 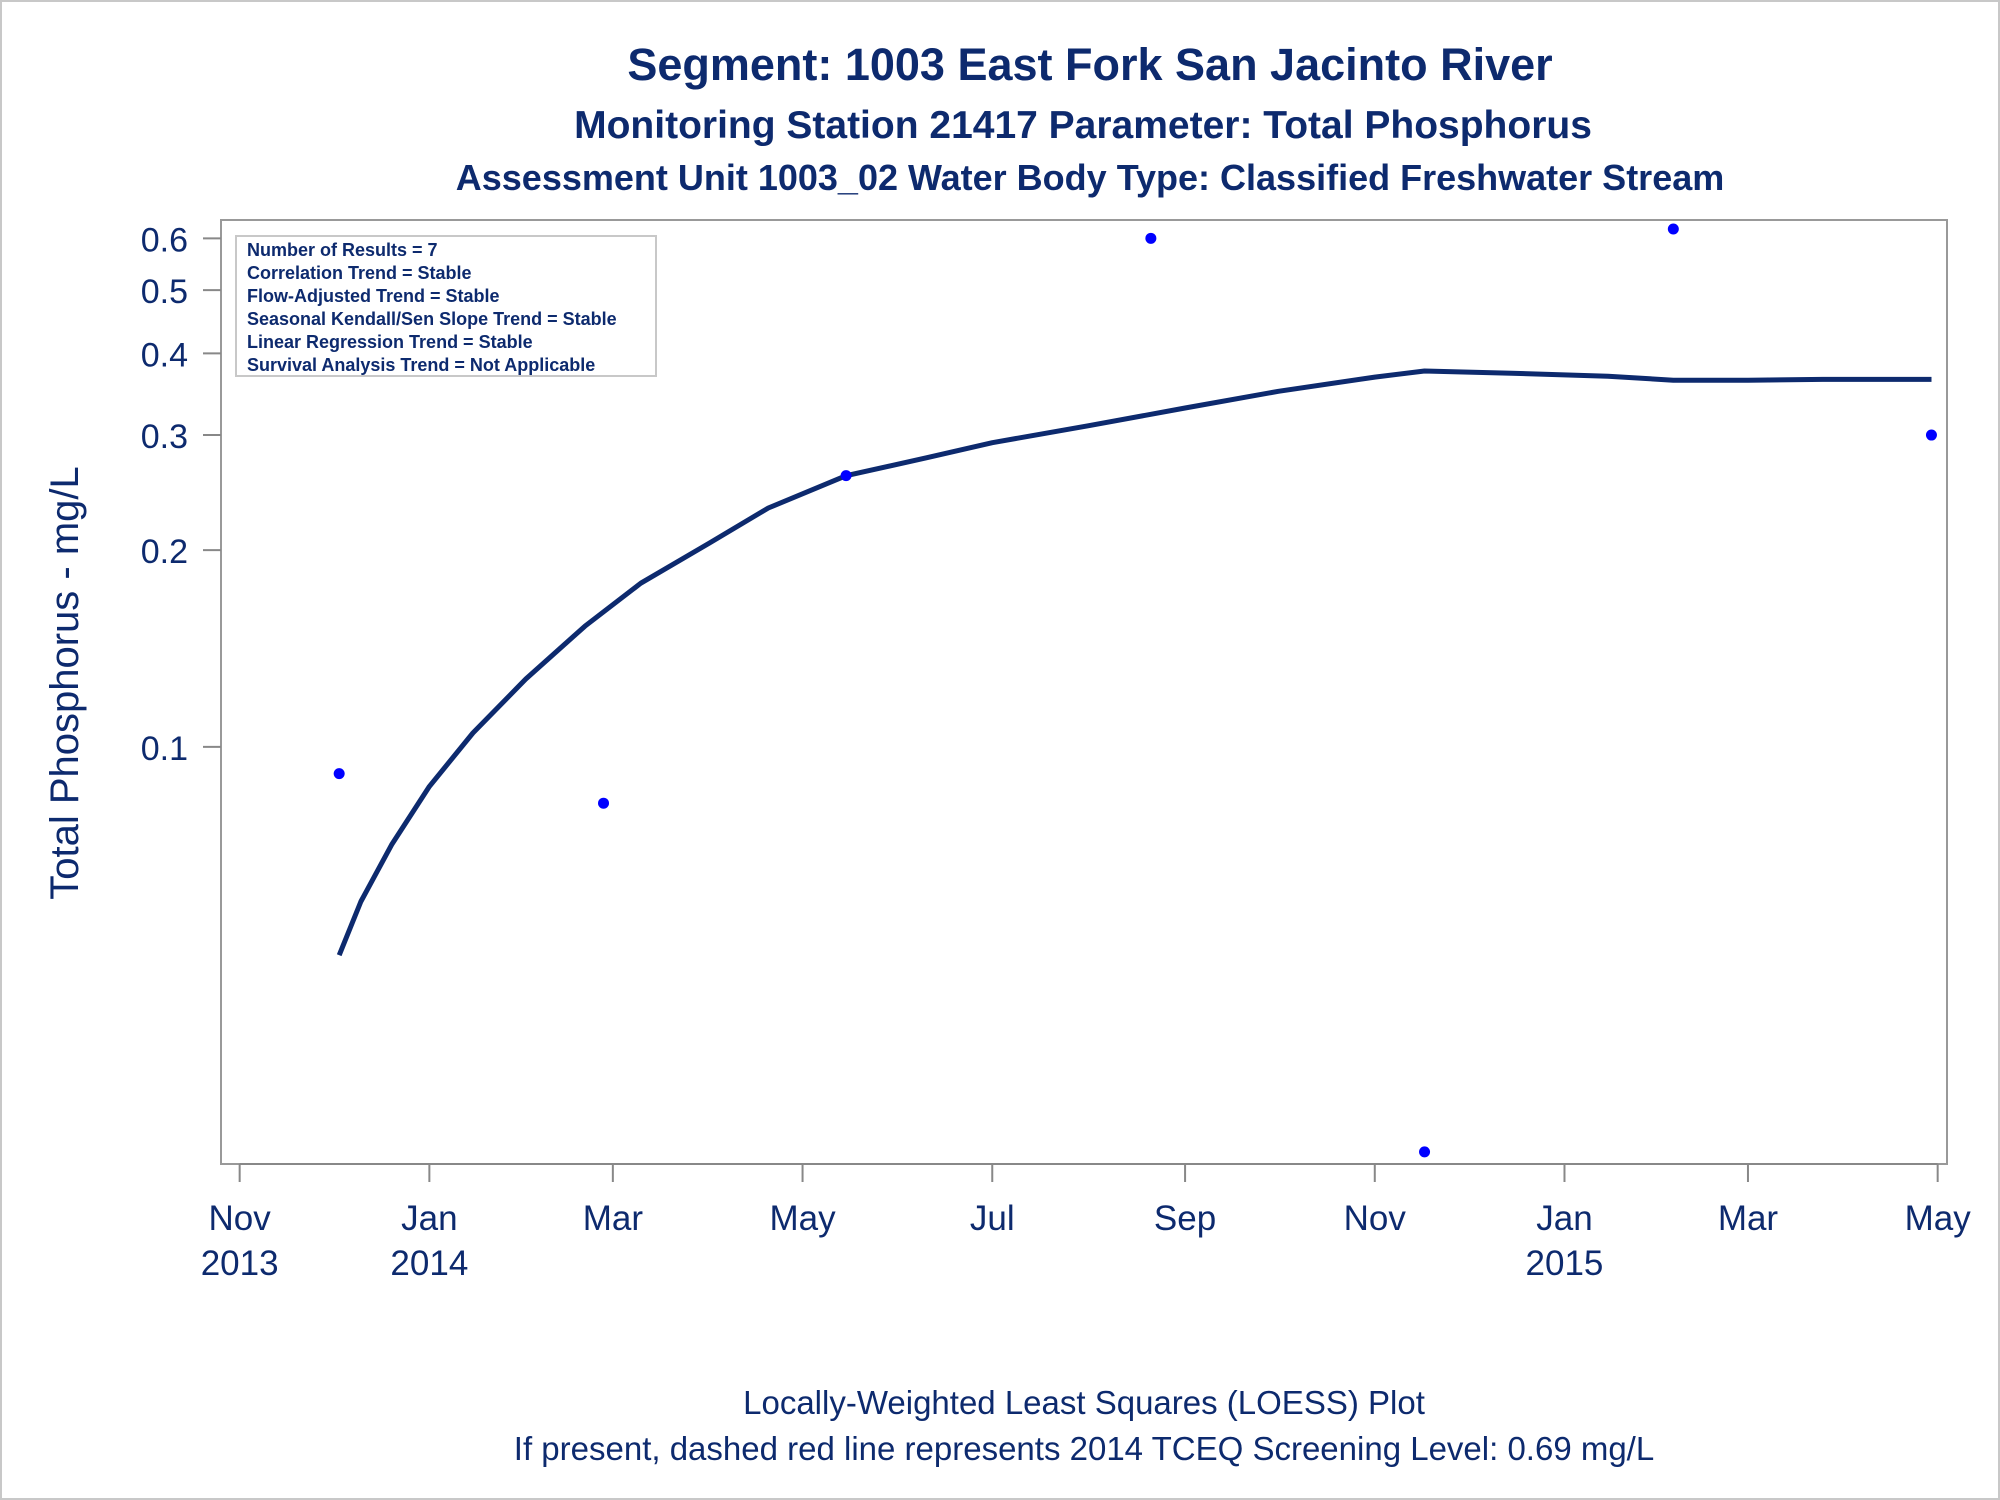 I want to click on stats-inset-line: Flow-Adjusted Trend = Stable, so click(x=373, y=296).